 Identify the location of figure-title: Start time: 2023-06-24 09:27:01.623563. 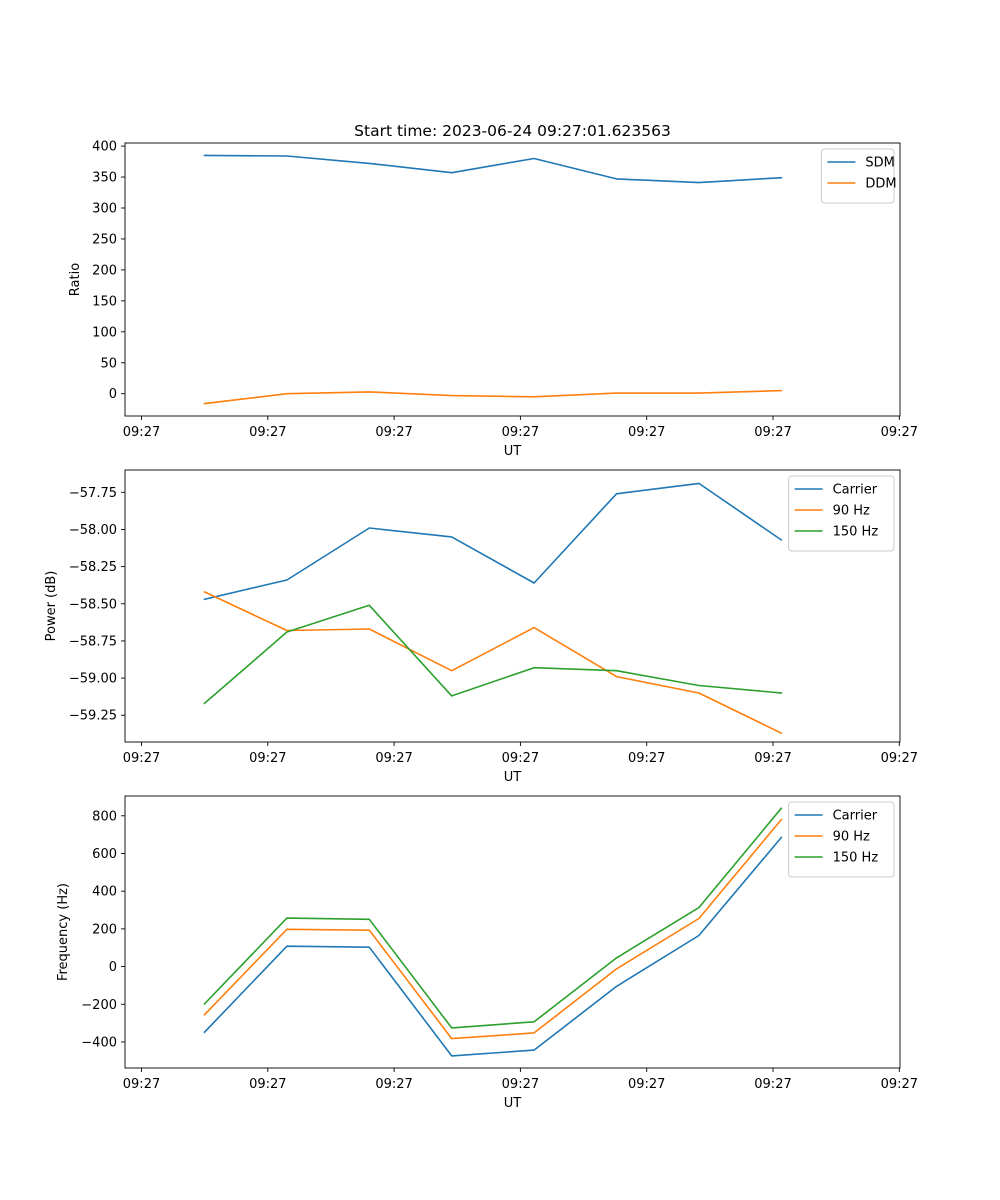
(512, 131).